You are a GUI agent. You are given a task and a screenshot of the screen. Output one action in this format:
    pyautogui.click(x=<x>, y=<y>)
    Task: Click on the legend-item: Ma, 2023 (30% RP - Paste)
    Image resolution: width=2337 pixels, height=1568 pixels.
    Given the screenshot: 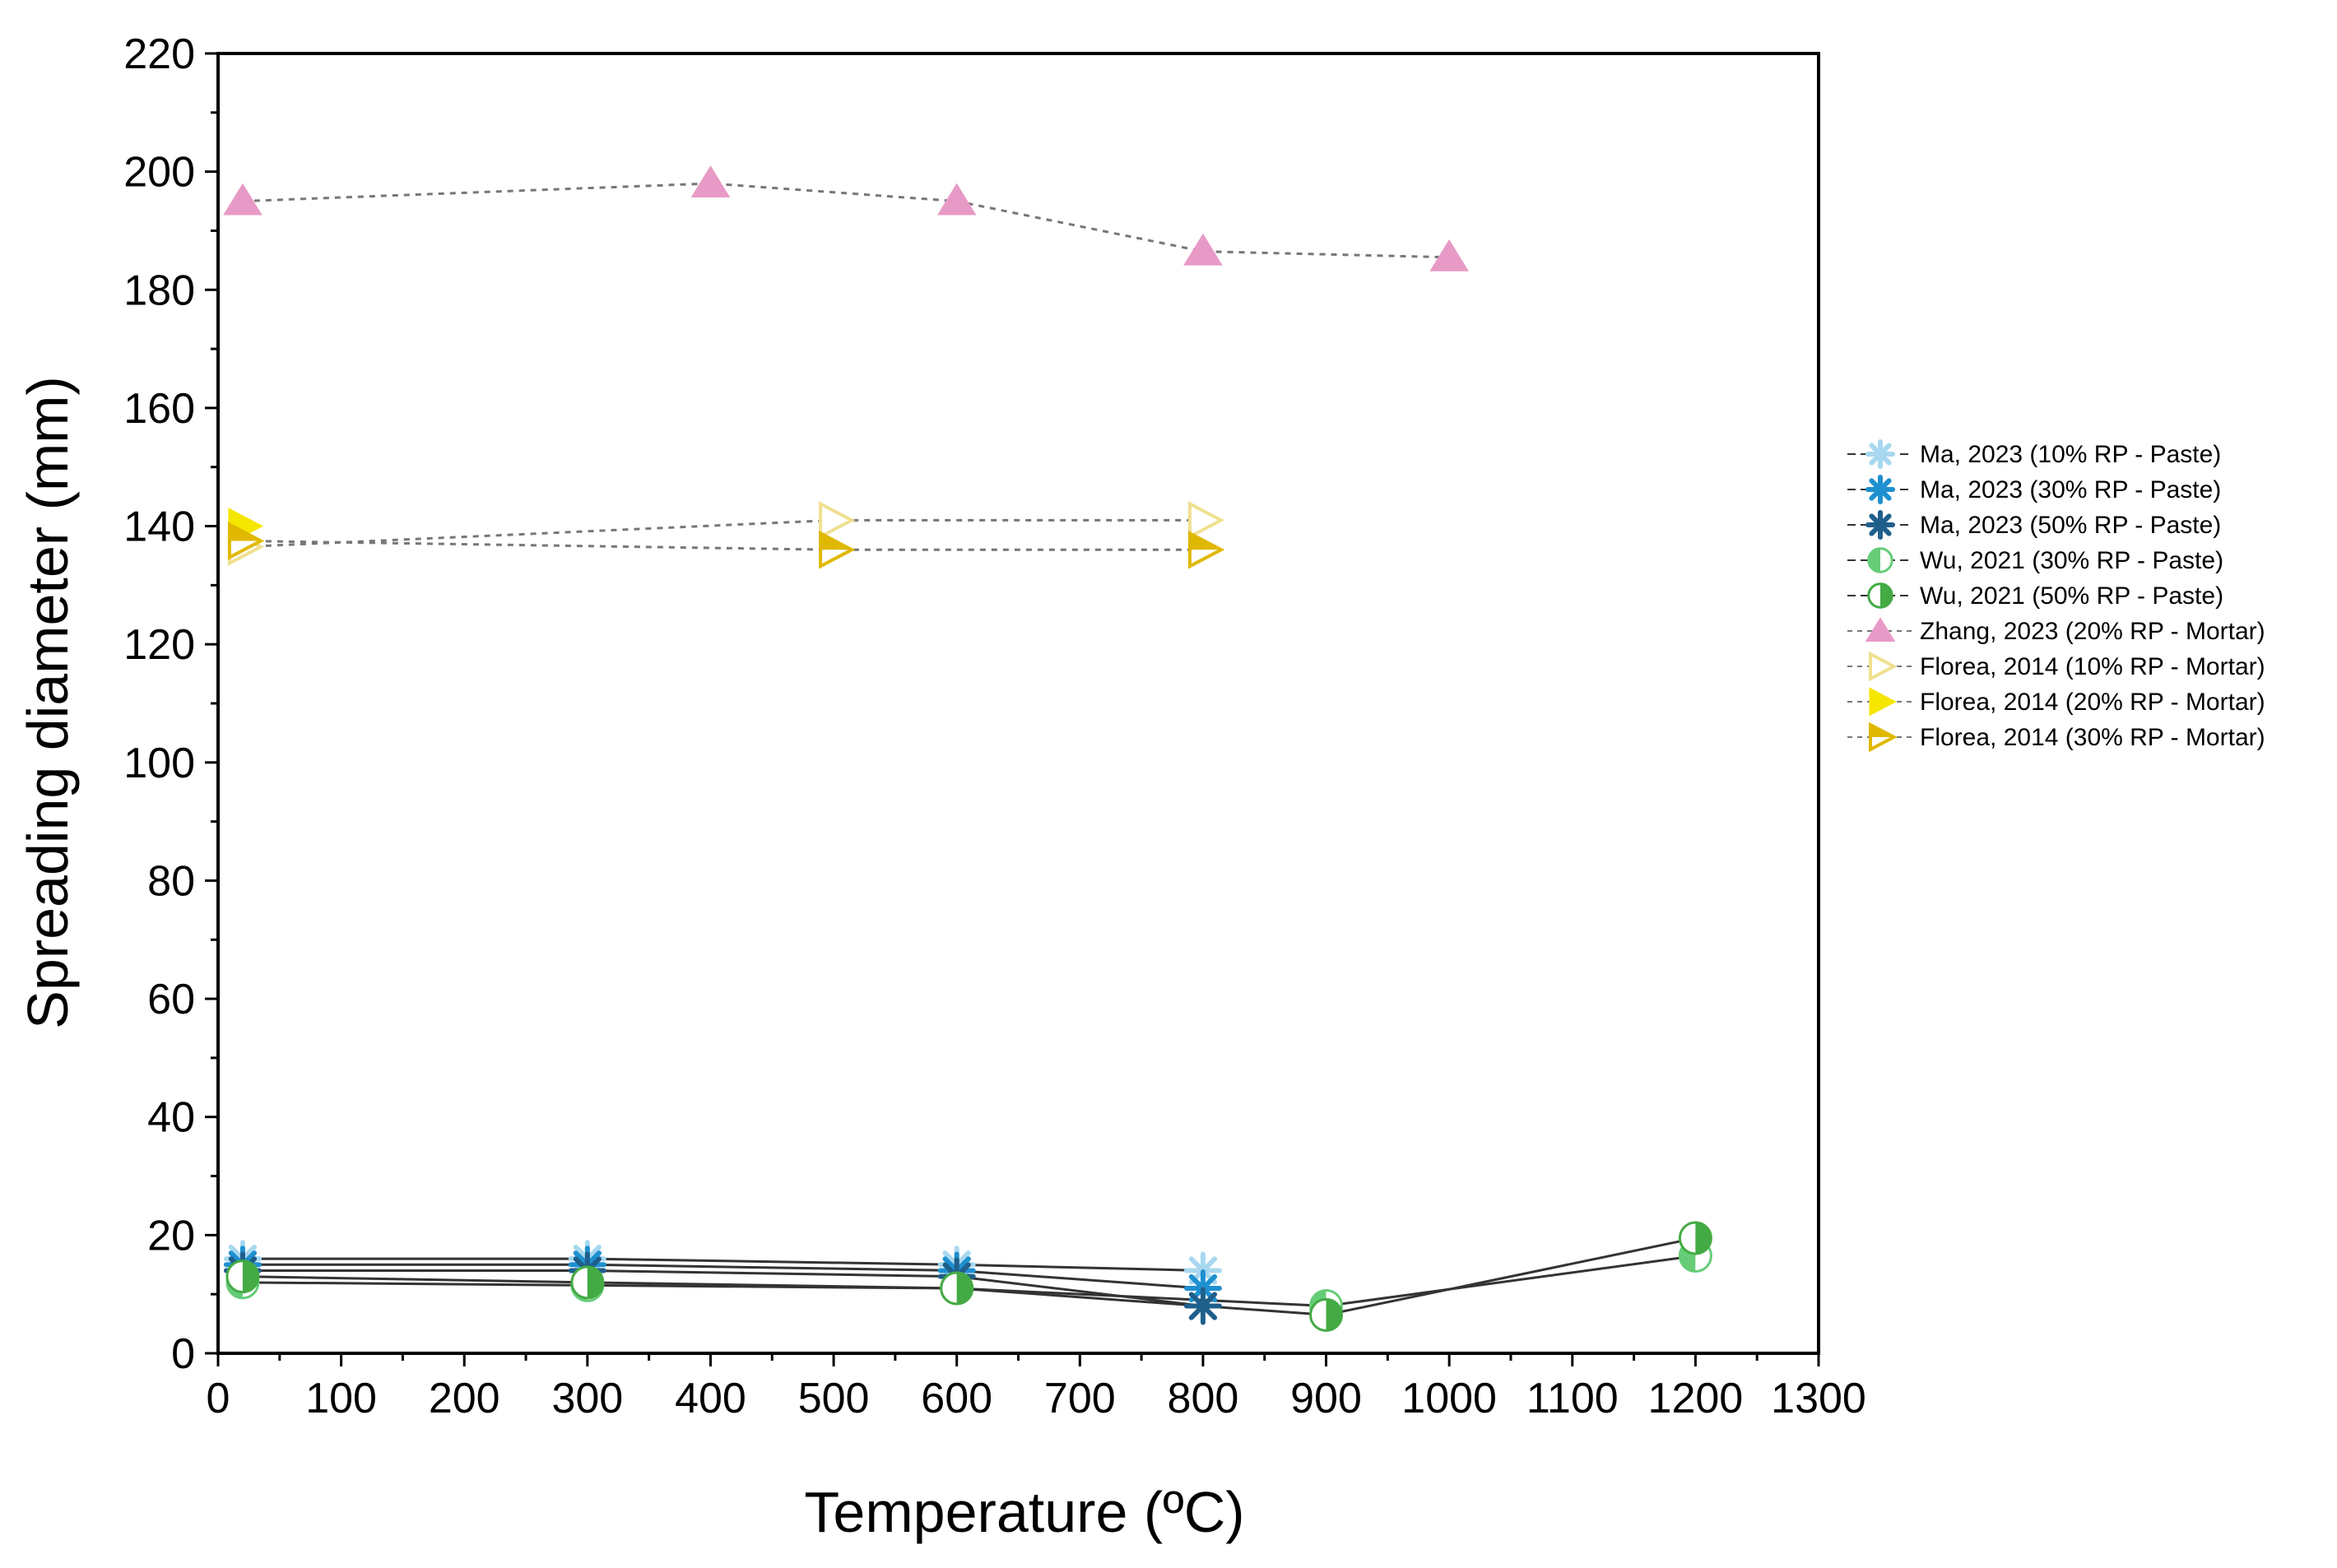 What is the action you would take?
    pyautogui.click(x=2034, y=490)
    